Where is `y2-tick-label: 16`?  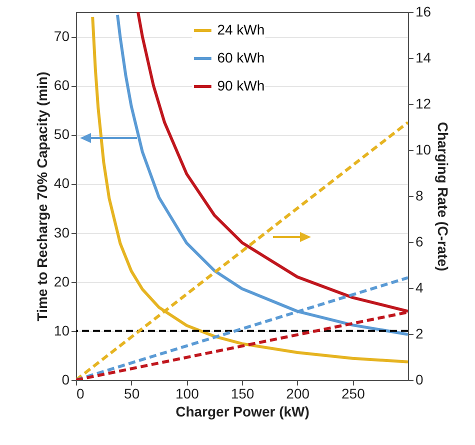 y2-tick-label: 16 is located at coordinates (424, 12).